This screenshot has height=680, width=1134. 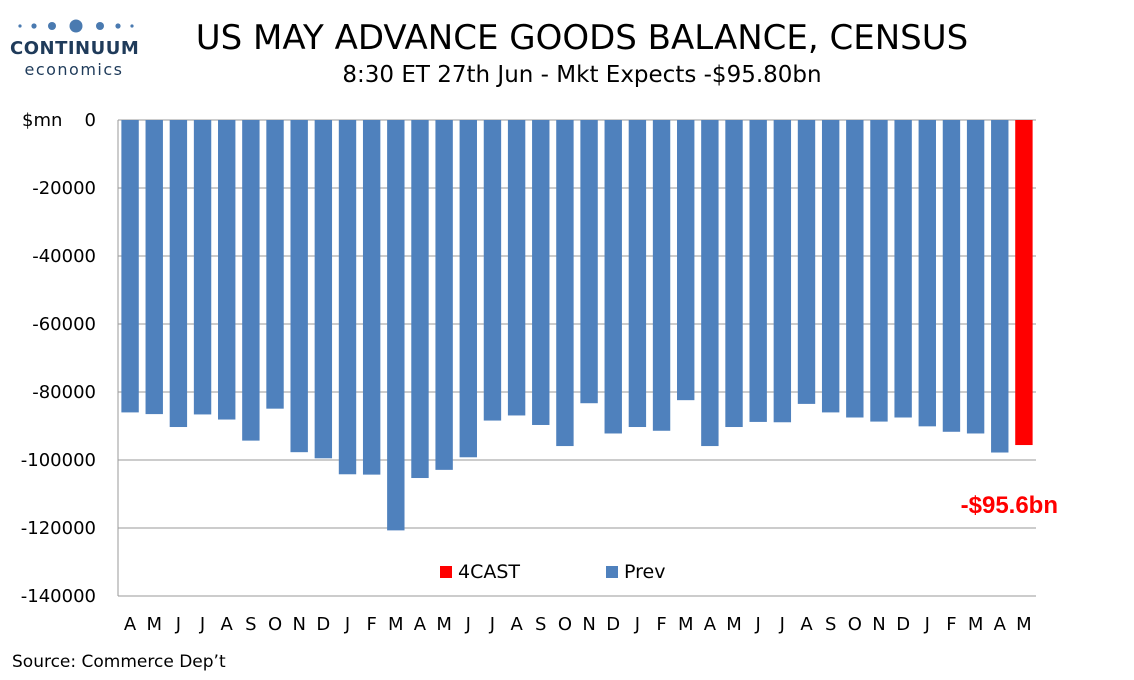 I want to click on forecast-callout: -$95.6bn, so click(x=1009, y=505).